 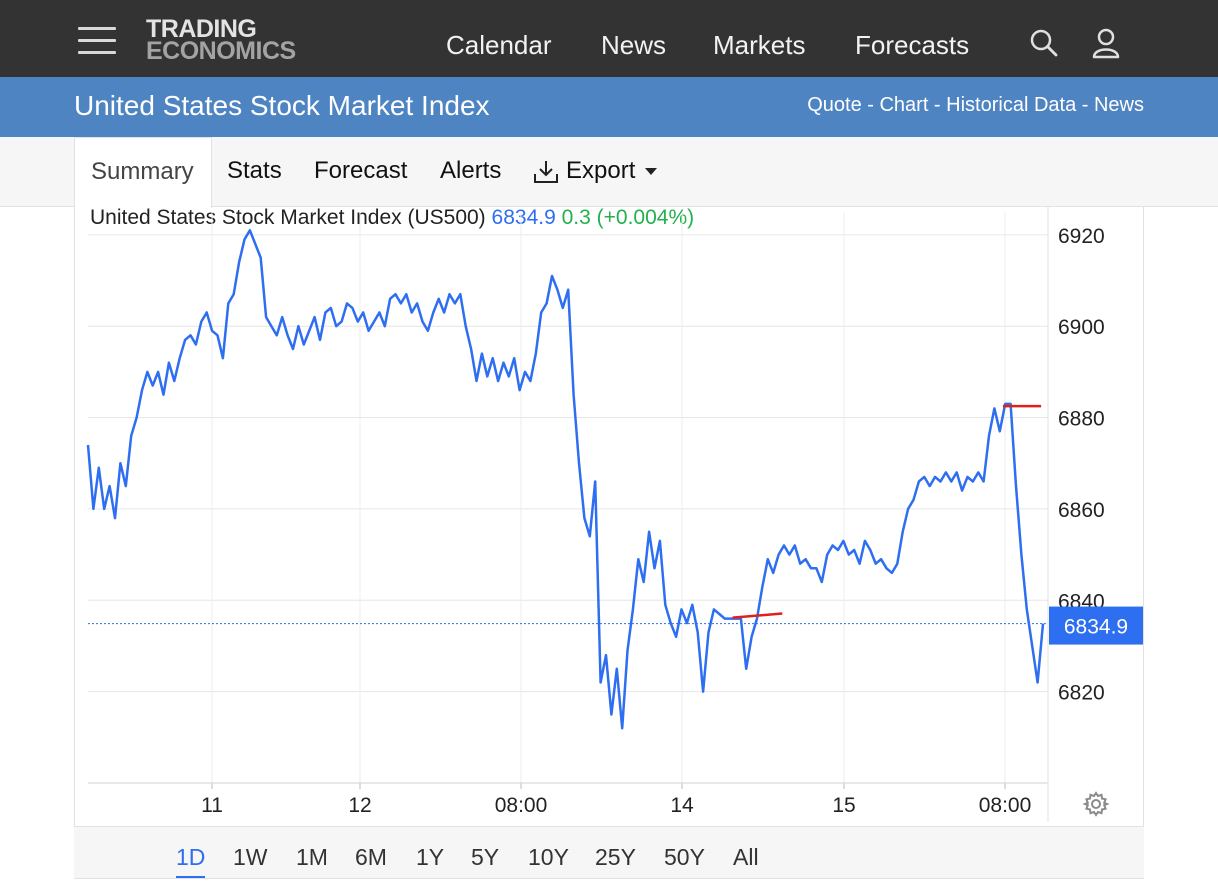 What do you see at coordinates (471, 170) in the screenshot?
I see `tab-alerts: Alerts` at bounding box center [471, 170].